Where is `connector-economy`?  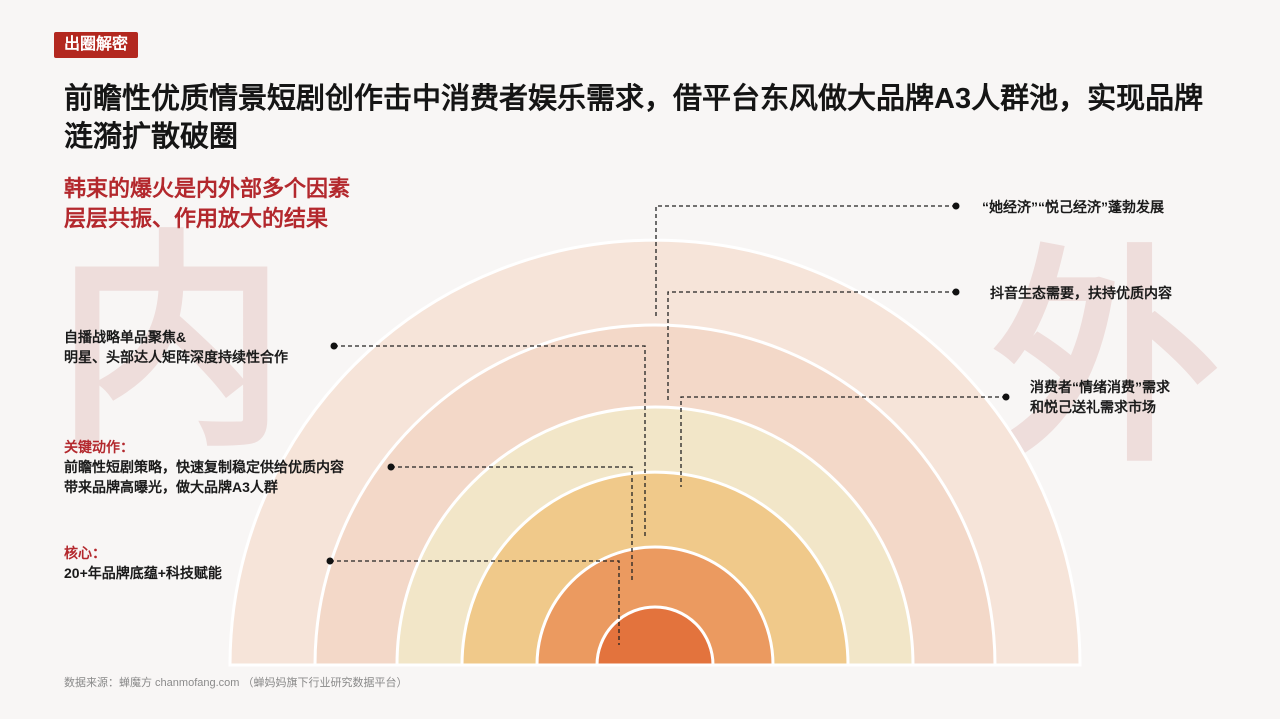 connector-economy is located at coordinates (805, 260).